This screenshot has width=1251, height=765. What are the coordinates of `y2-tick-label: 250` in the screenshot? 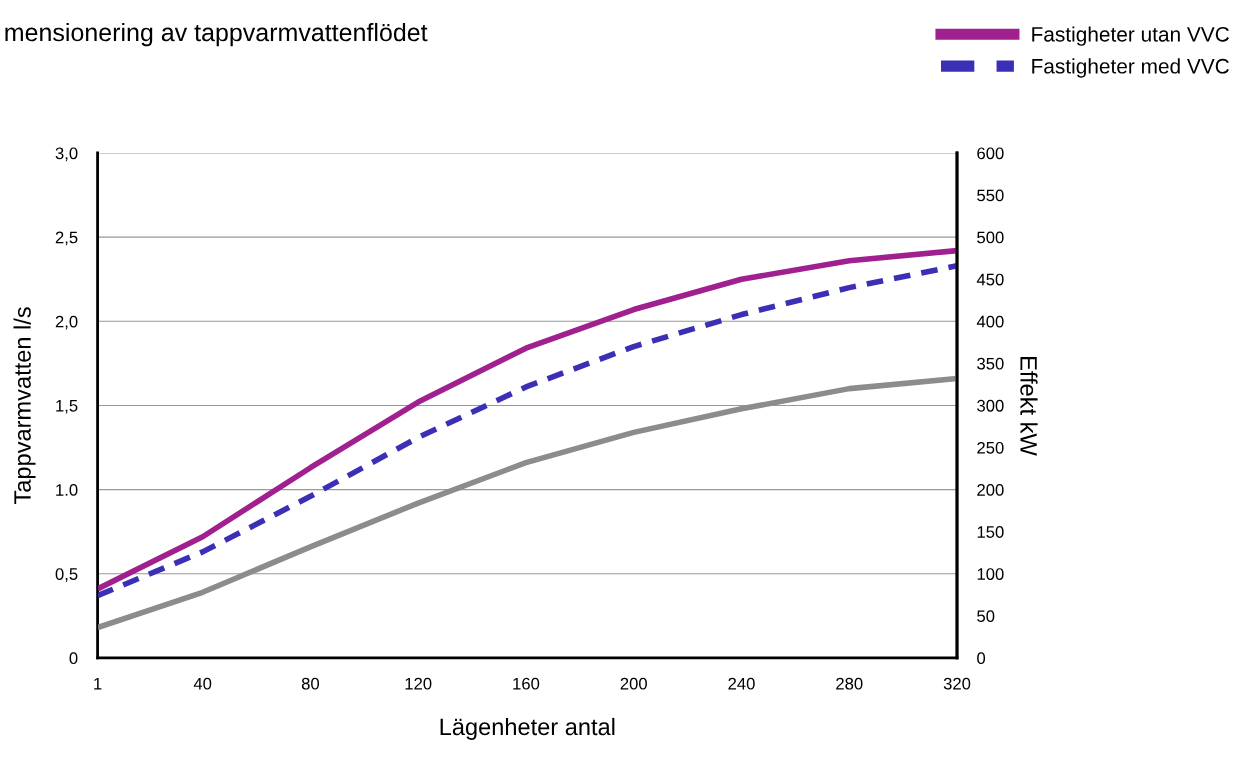 It's located at (990, 447).